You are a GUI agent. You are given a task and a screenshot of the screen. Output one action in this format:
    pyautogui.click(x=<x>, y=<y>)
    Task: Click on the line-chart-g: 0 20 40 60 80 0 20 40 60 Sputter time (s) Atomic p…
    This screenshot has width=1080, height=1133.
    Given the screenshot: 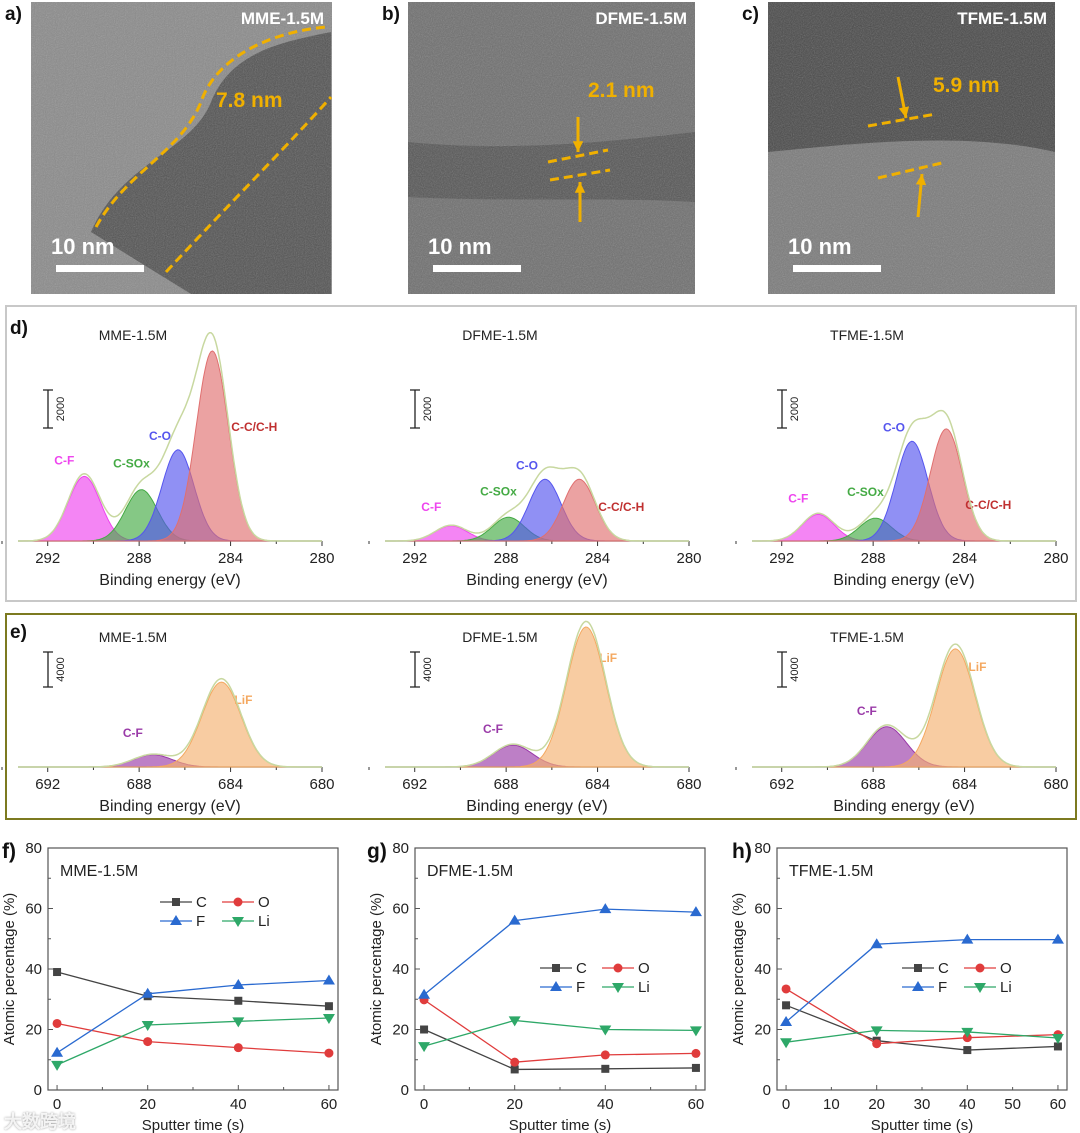 What is the action you would take?
    pyautogui.click(x=537, y=986)
    